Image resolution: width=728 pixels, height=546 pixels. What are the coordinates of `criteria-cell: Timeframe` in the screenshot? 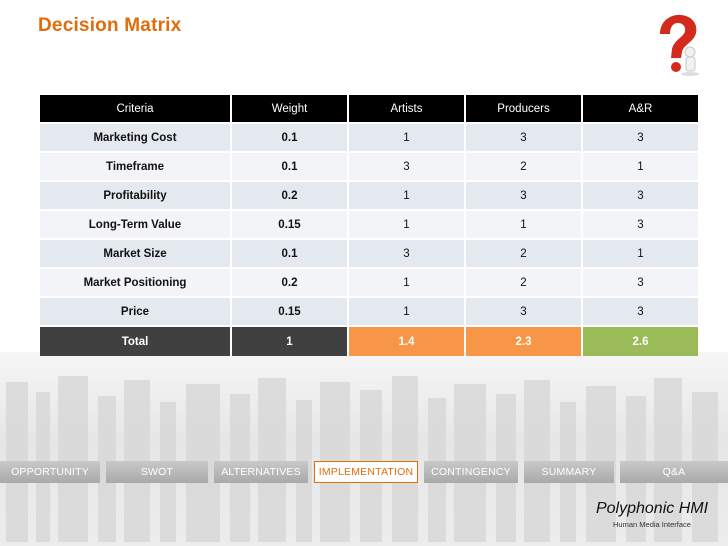 It's located at (135, 166).